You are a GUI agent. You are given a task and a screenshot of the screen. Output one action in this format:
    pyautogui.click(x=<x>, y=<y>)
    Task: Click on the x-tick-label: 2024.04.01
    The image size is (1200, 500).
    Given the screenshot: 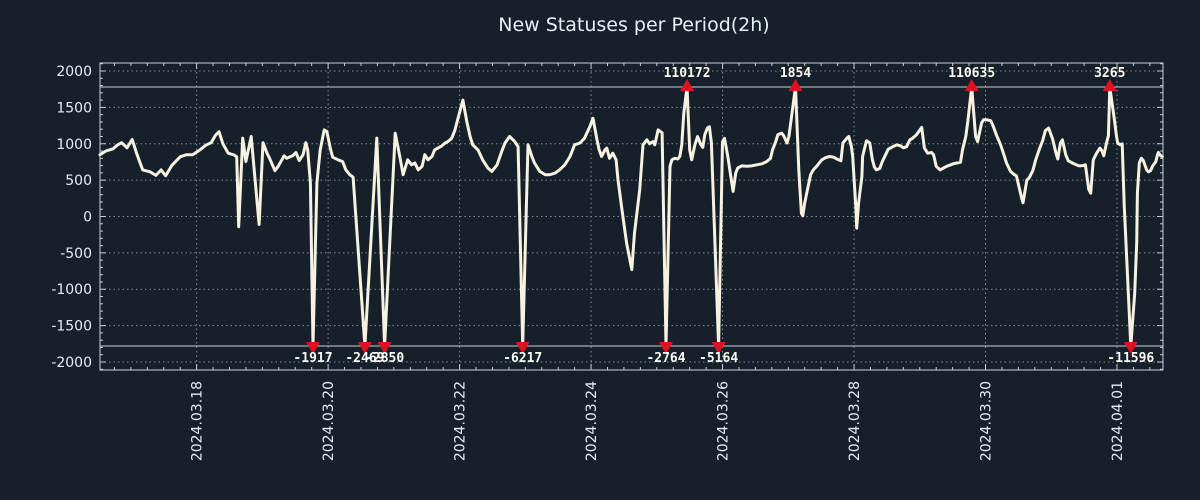 What is the action you would take?
    pyautogui.click(x=1118, y=421)
    